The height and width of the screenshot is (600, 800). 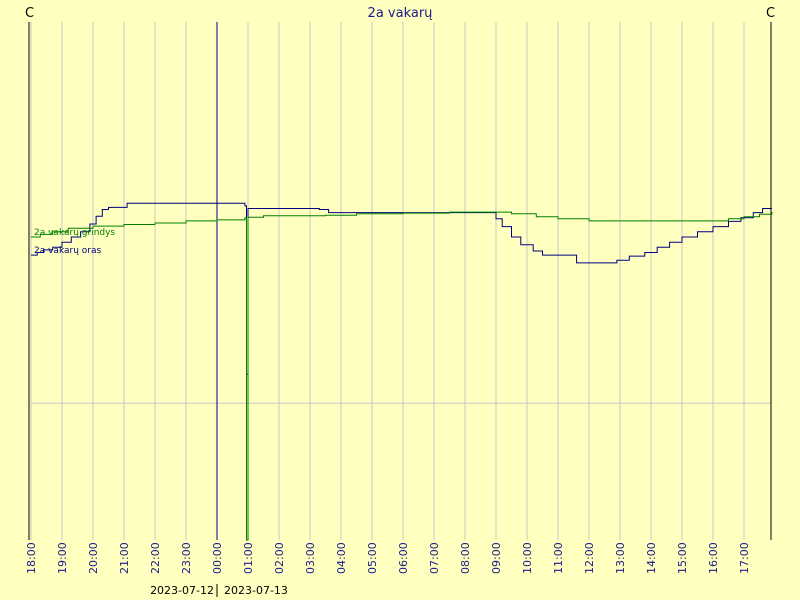 I want to click on x-tick-label: 17:00, so click(x=744, y=558).